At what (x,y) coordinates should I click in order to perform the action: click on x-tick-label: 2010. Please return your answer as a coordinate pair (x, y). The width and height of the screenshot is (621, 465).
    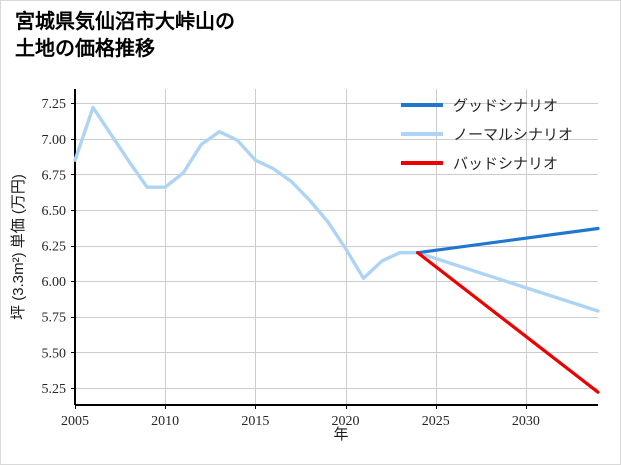
    Looking at the image, I should click on (165, 421).